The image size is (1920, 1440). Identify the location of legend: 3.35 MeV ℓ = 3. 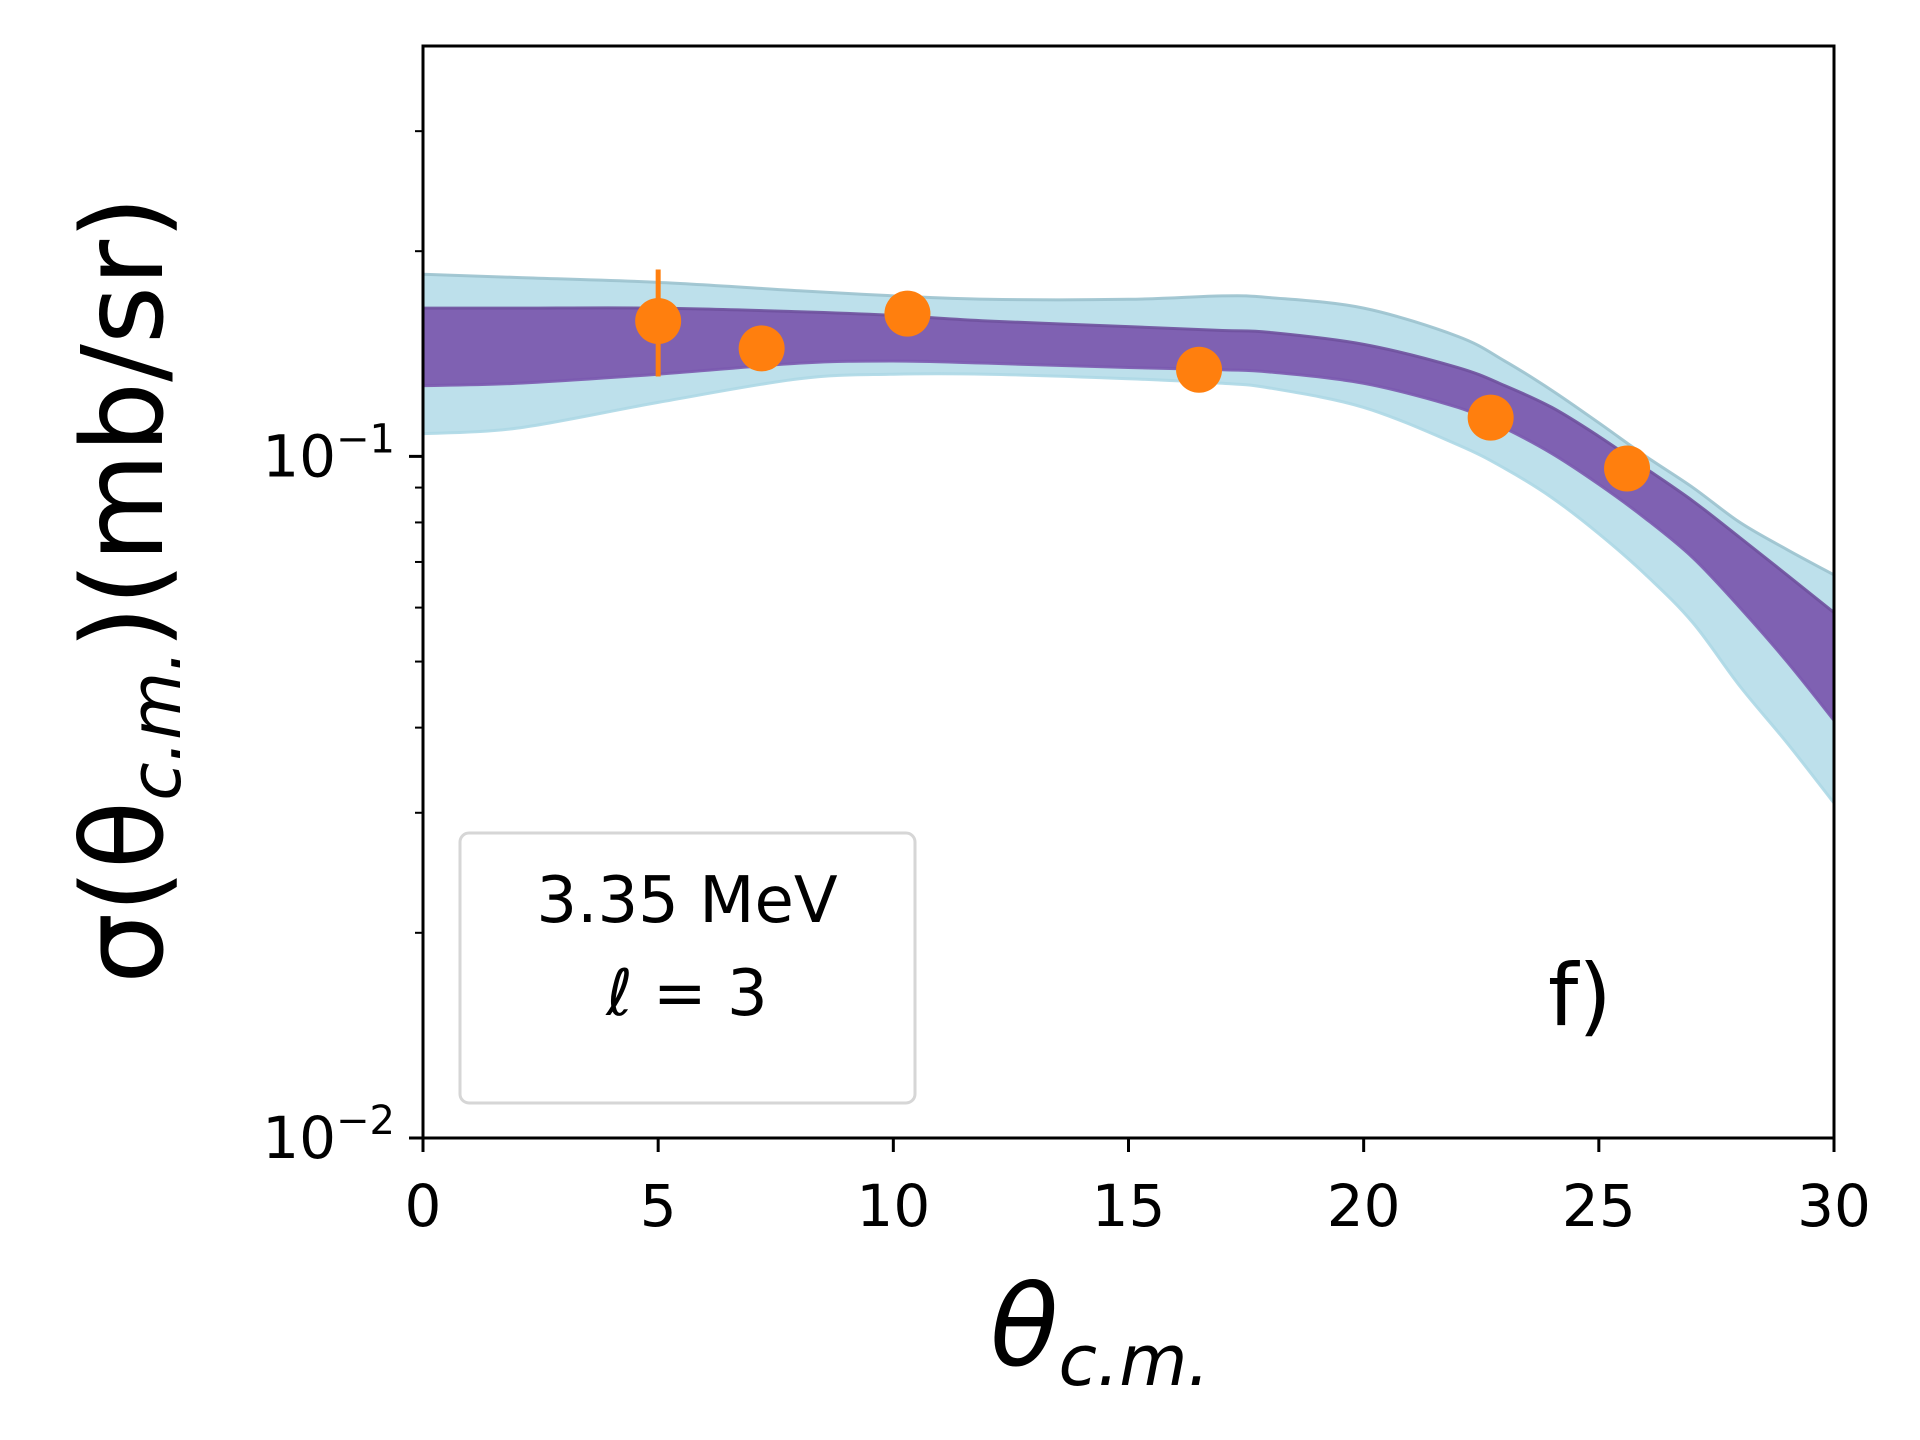
(687, 968).